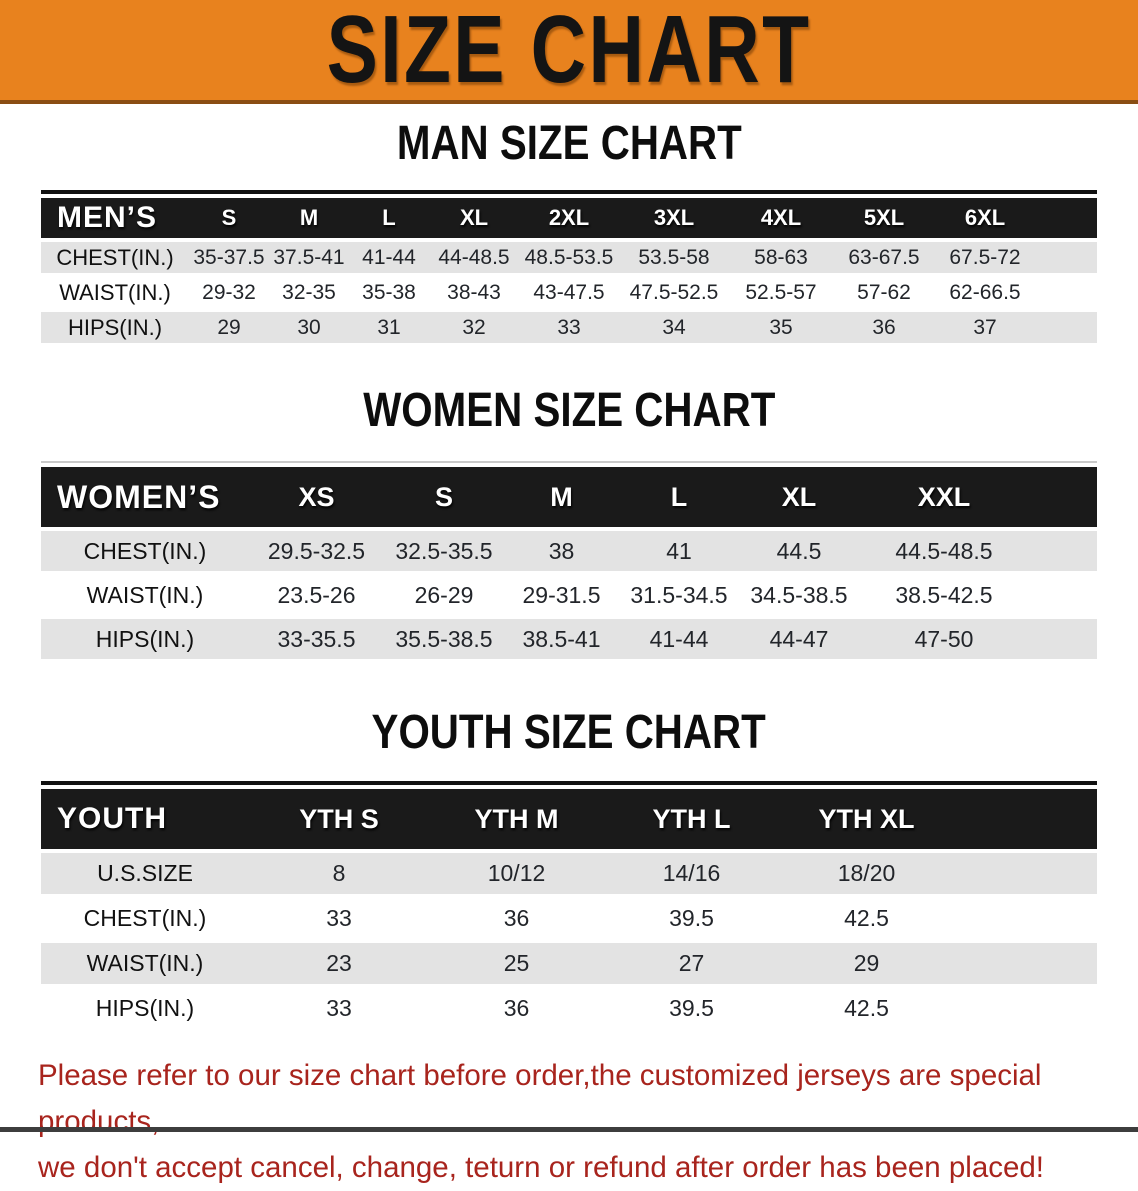  Describe the element at coordinates (679, 550) in the screenshot. I see `value-cell: 41` at that location.